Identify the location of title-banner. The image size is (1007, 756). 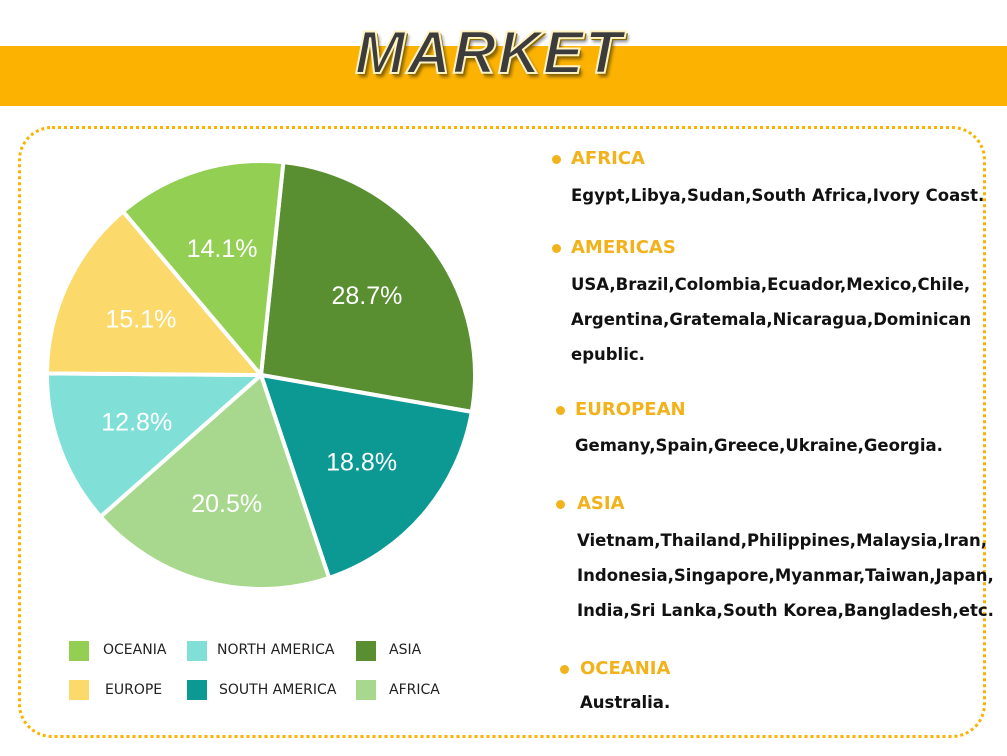
(503, 76).